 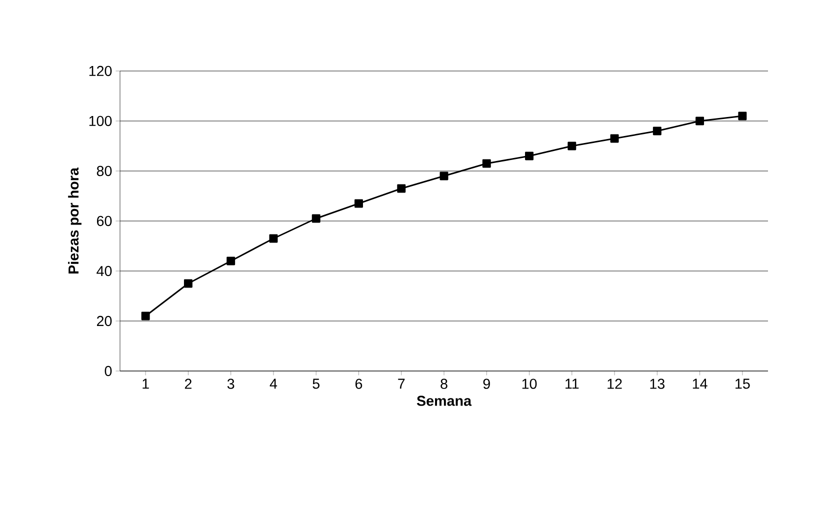 I want to click on x-tick-label: 3, so click(x=230, y=383).